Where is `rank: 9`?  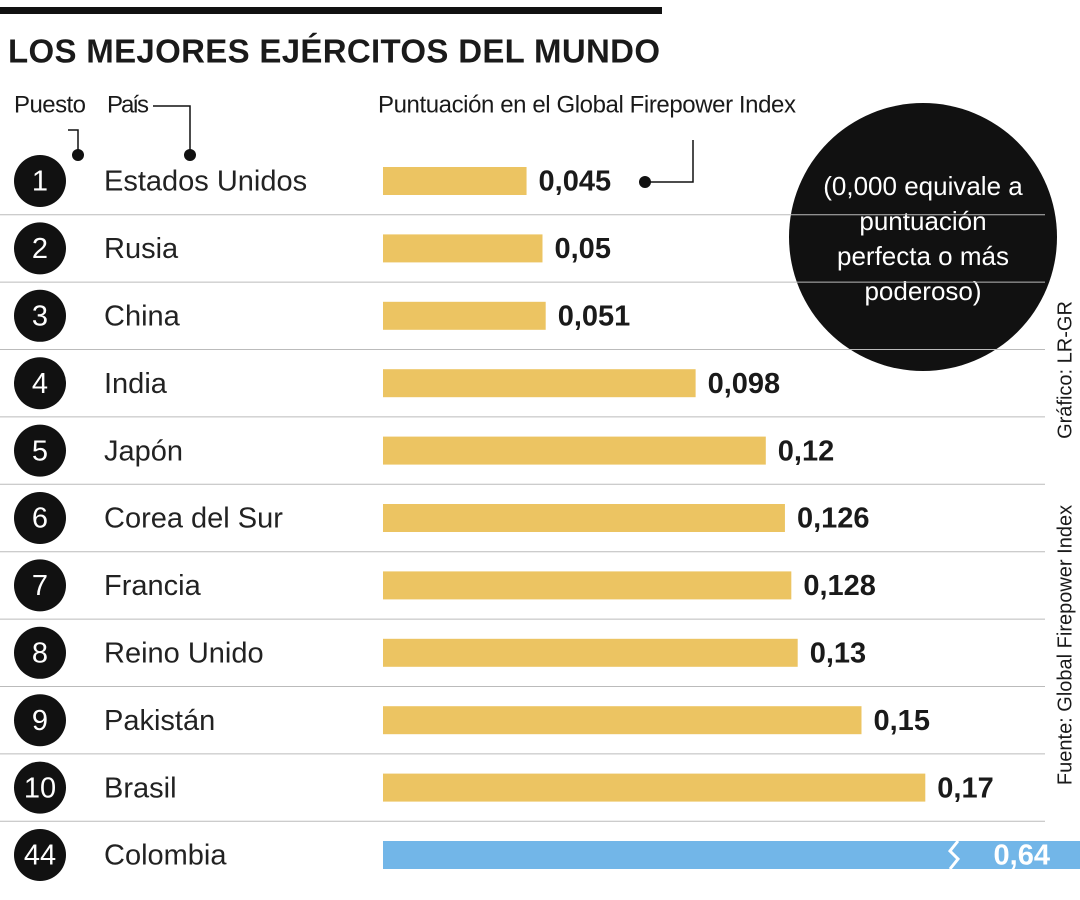
rank: 9 is located at coordinates (40, 721).